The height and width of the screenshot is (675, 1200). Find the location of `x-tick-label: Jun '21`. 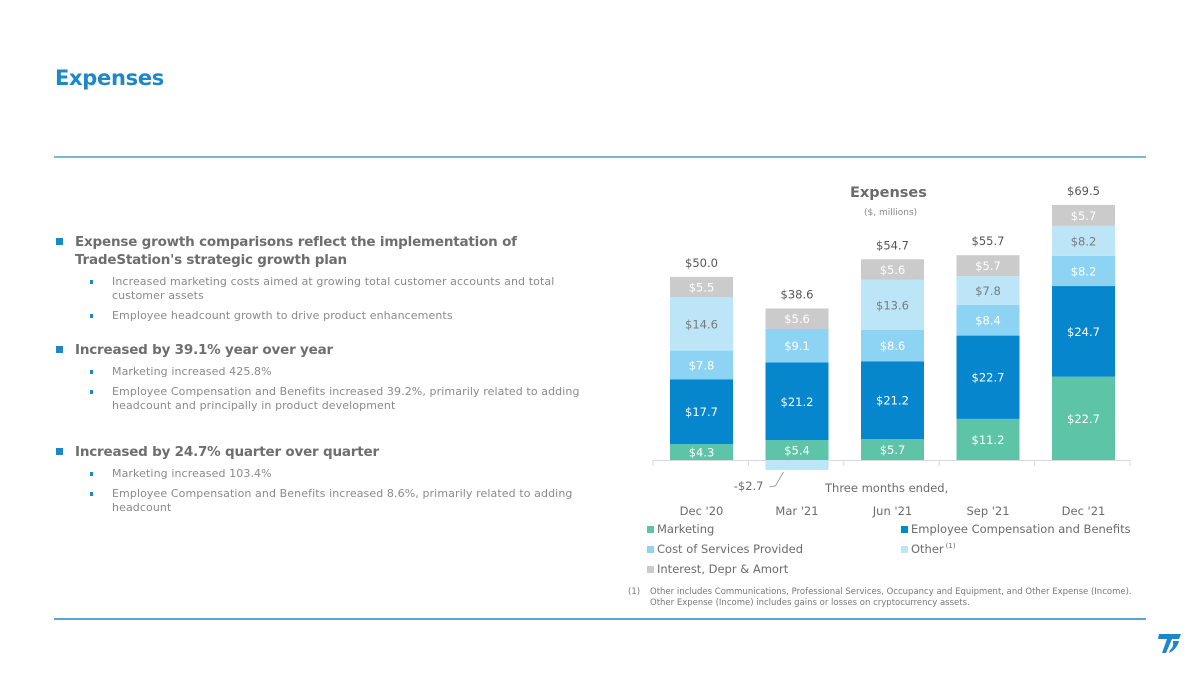

x-tick-label: Jun '21 is located at coordinates (892, 511).